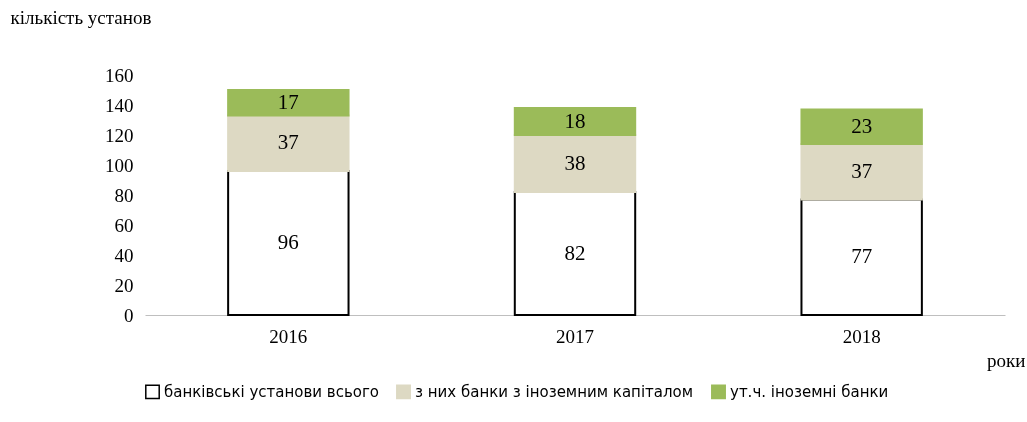 This screenshot has width=1027, height=422. I want to click on x-axis-title: роки, so click(1006, 360).